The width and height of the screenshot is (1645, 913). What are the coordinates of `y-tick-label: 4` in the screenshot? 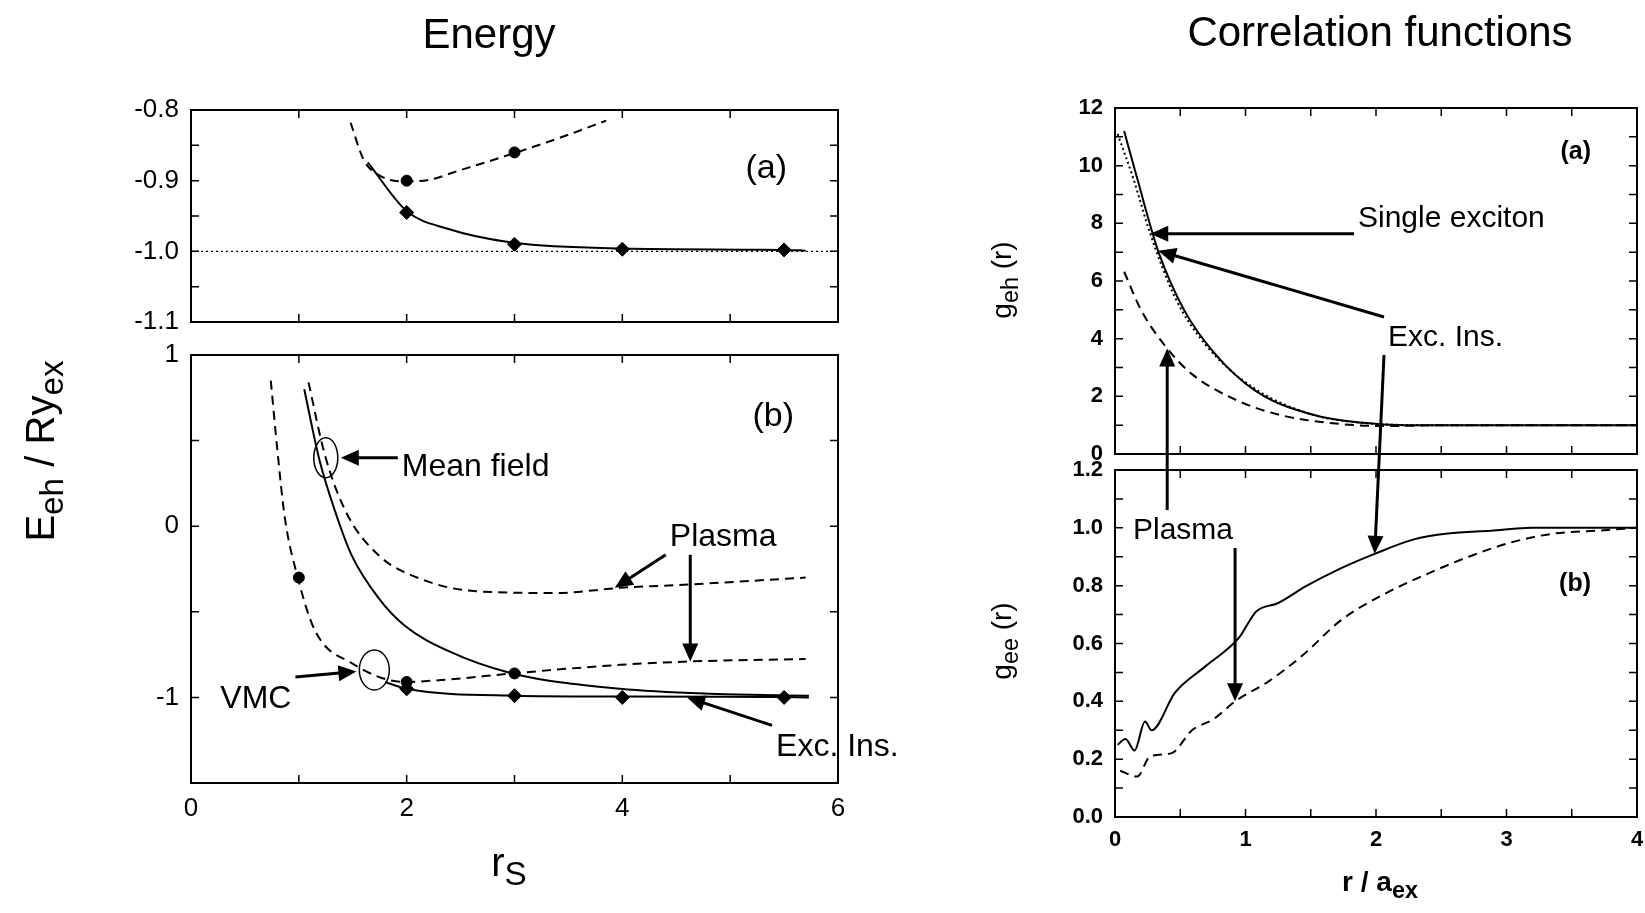 It's located at (1097, 337).